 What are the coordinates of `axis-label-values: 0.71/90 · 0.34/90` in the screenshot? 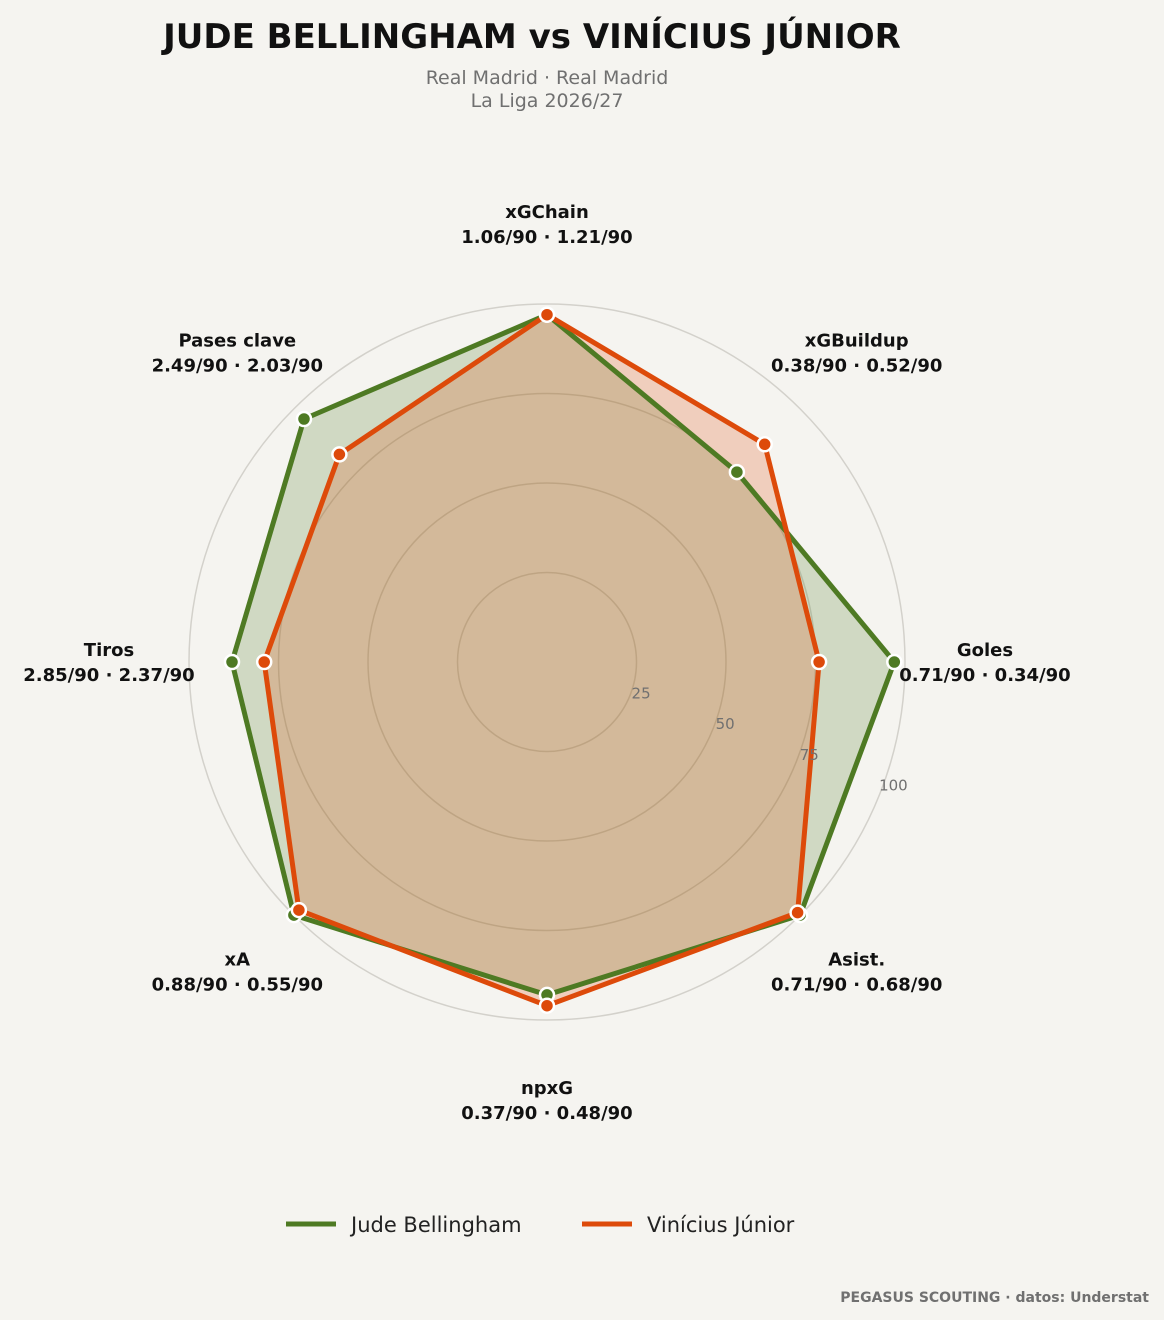 It's located at (984, 675).